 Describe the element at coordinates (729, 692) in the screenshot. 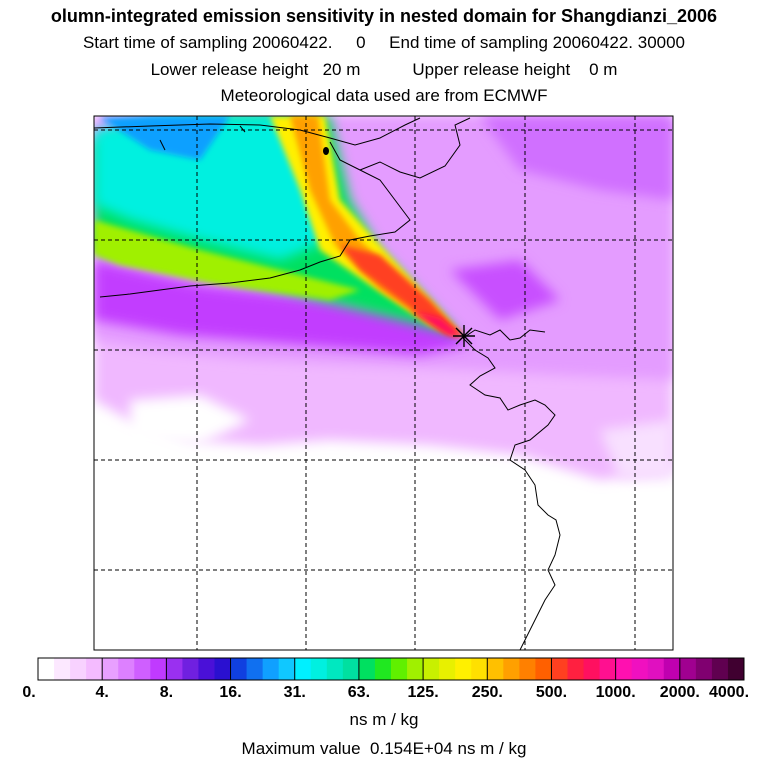

I see `colorbar-label: 4000.` at that location.